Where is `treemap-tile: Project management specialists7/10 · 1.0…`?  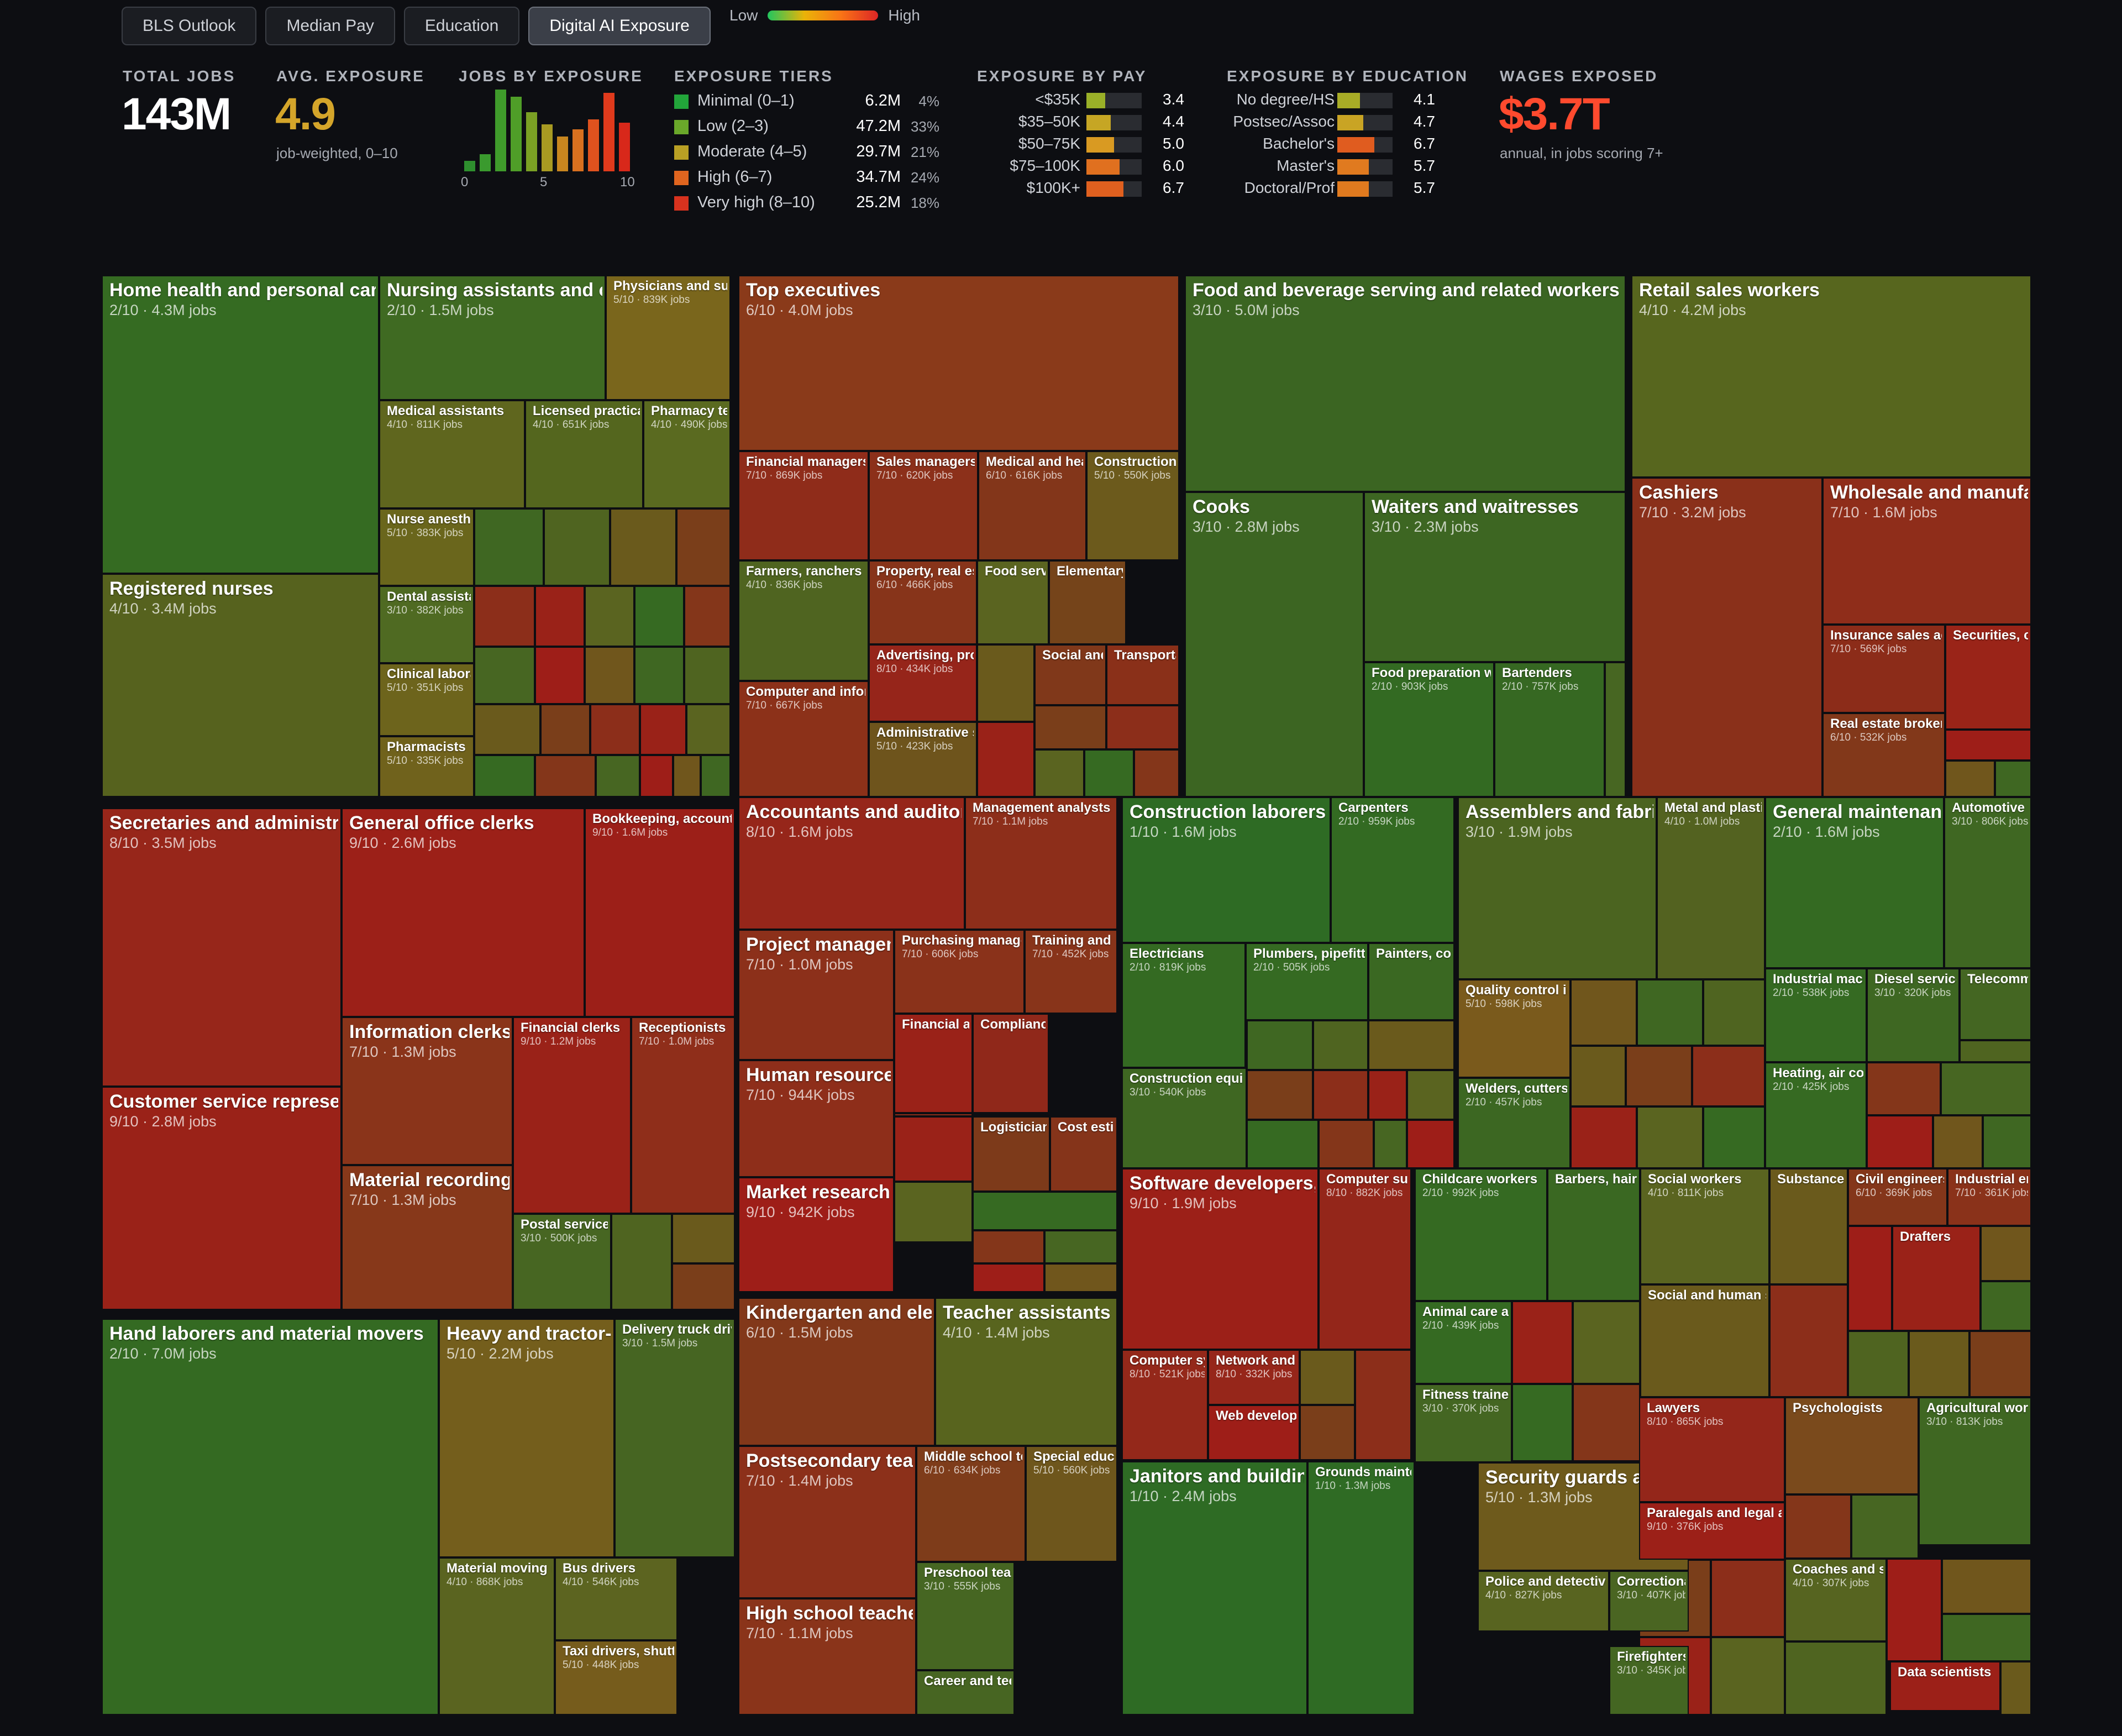
treemap-tile: Project management specialists7/10 · 1.0… is located at coordinates (816, 995).